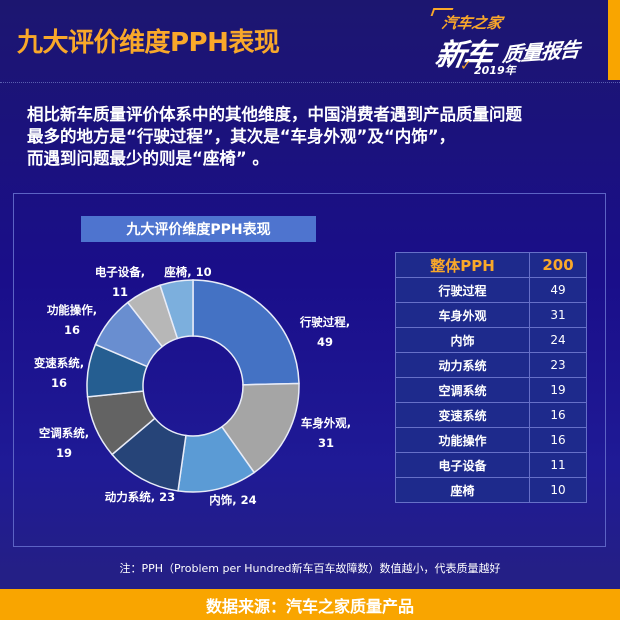 This screenshot has width=620, height=620. Describe the element at coordinates (72, 310) in the screenshot. I see `label-text: 功能操作,` at that location.